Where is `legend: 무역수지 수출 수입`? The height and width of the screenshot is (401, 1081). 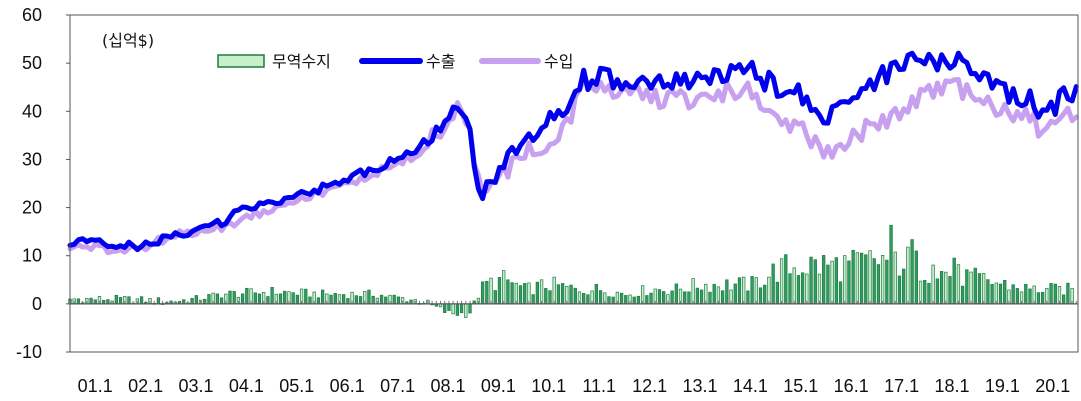 legend: 무역수지 수출 수입 is located at coordinates (395, 61).